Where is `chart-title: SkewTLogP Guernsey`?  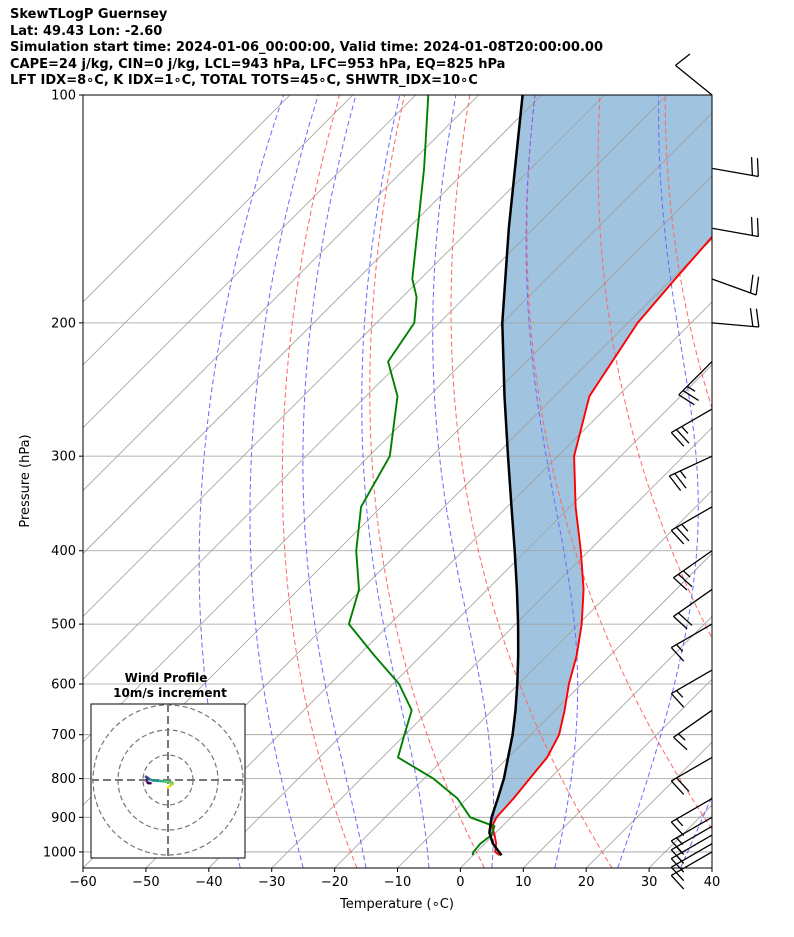 chart-title: SkewTLogP Guernsey is located at coordinates (89, 14).